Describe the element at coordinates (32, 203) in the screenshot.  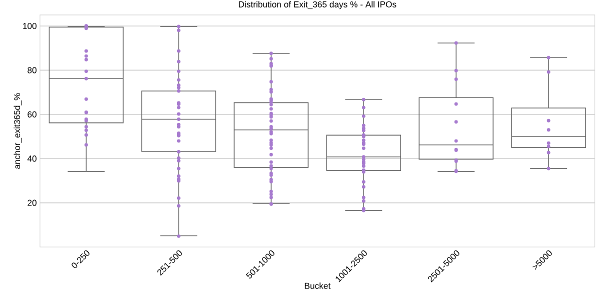
I see `y-tick-label: 20` at that location.